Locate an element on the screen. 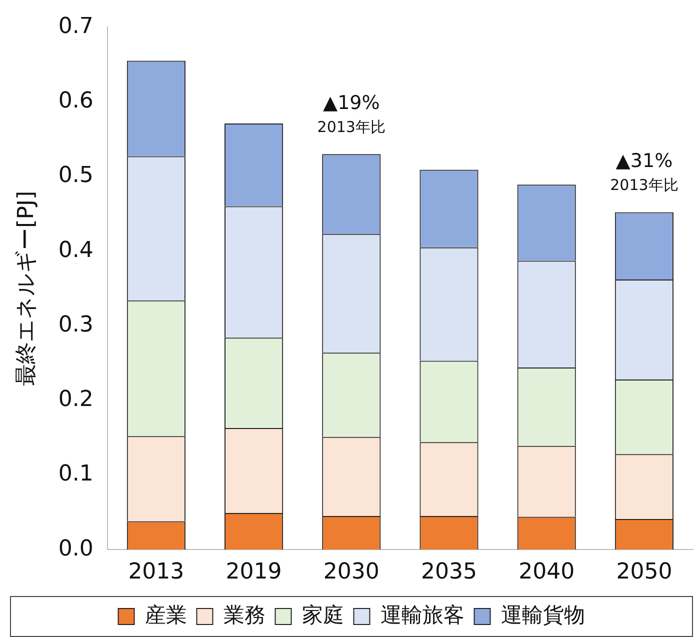  x-tick-label: 2030 is located at coordinates (351, 572).